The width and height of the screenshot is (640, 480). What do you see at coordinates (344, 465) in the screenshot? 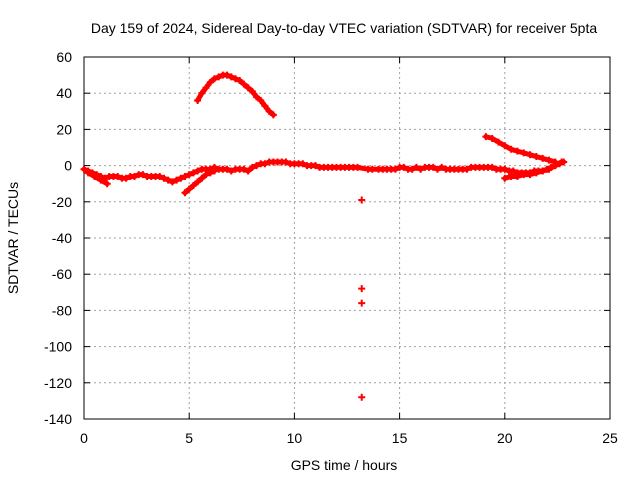
I see `x-axis-label: GPS time / hours` at bounding box center [344, 465].